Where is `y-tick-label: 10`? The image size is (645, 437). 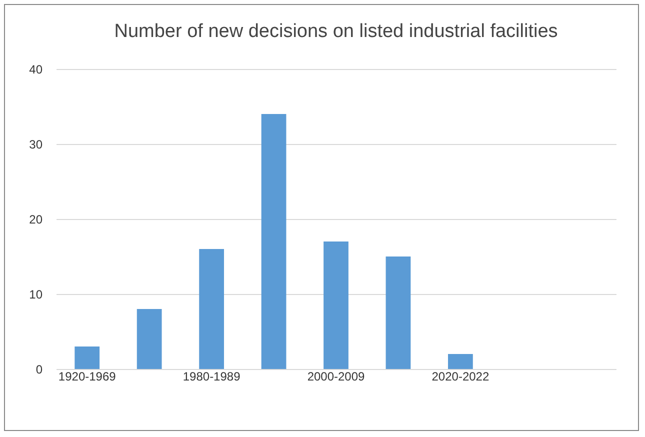
y-tick-label: 10 is located at coordinates (36, 295).